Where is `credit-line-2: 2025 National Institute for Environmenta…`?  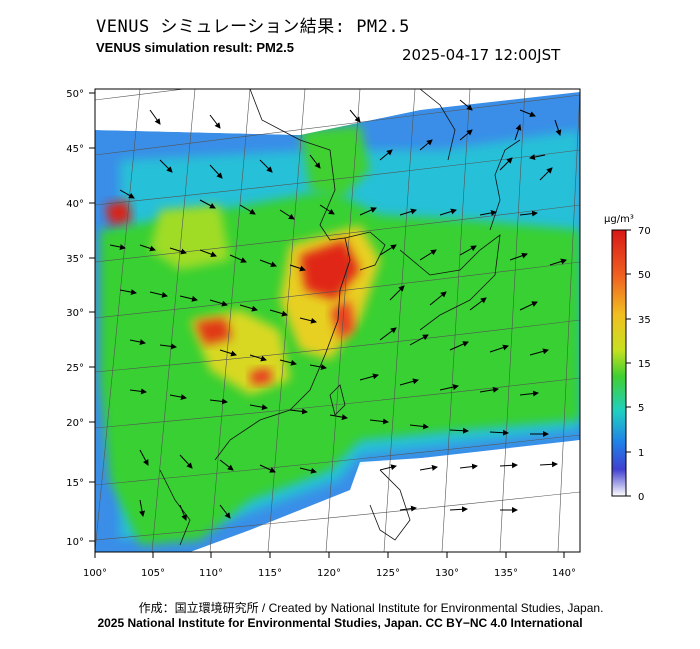 credit-line-2: 2025 National Institute for Environmenta… is located at coordinates (340, 623).